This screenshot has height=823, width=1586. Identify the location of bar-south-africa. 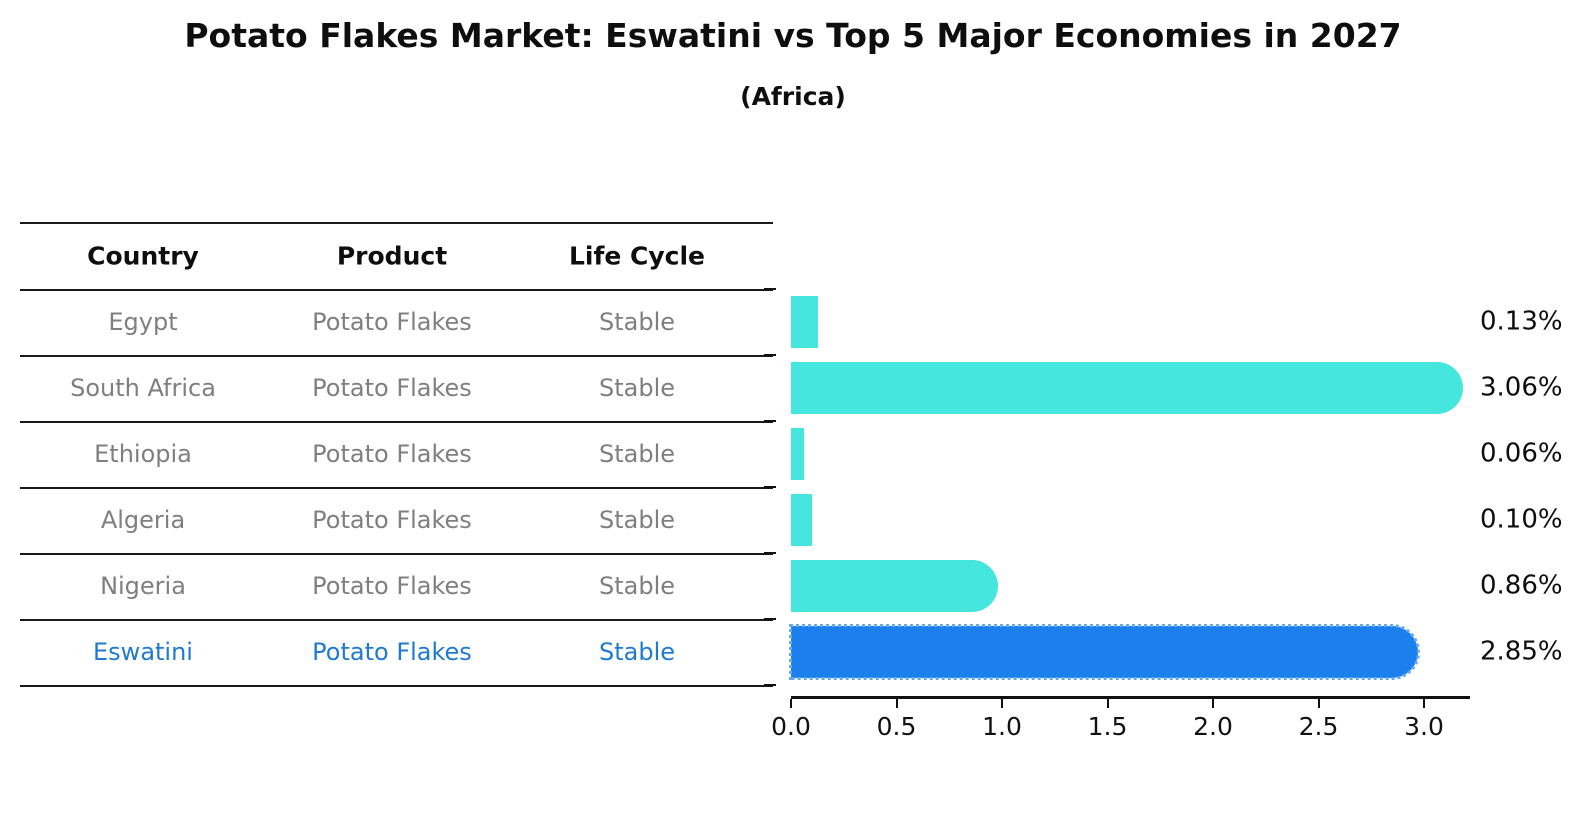
(1127, 388).